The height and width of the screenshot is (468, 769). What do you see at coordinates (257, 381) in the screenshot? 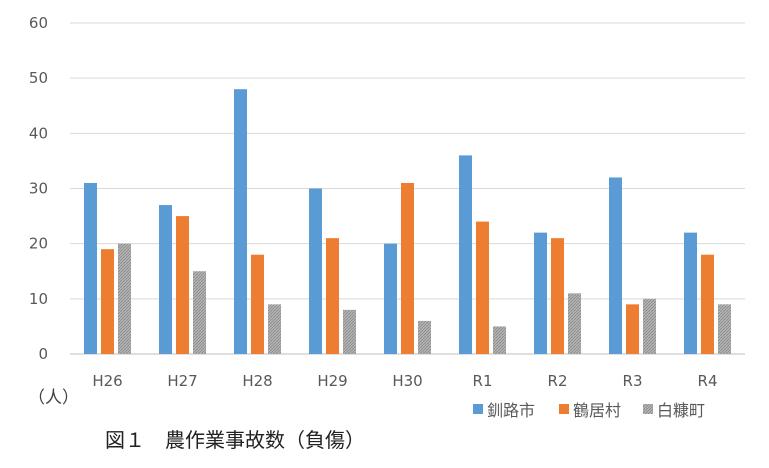
I see `x-tick-label: H28` at bounding box center [257, 381].